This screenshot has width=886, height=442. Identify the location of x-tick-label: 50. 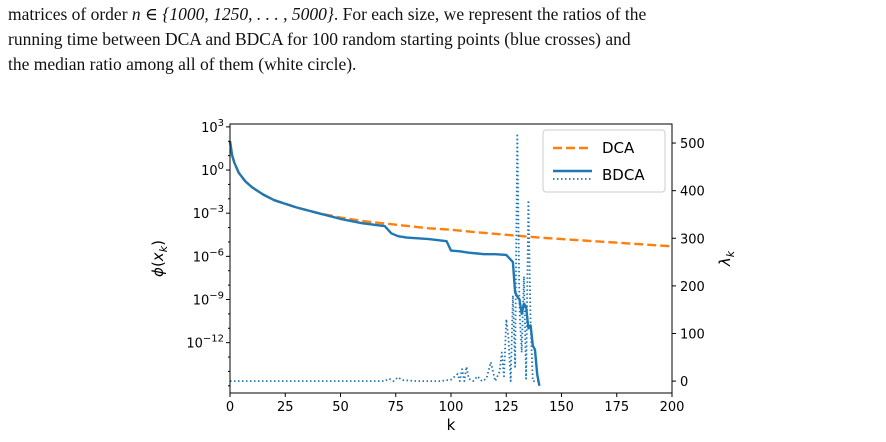
(340, 407).